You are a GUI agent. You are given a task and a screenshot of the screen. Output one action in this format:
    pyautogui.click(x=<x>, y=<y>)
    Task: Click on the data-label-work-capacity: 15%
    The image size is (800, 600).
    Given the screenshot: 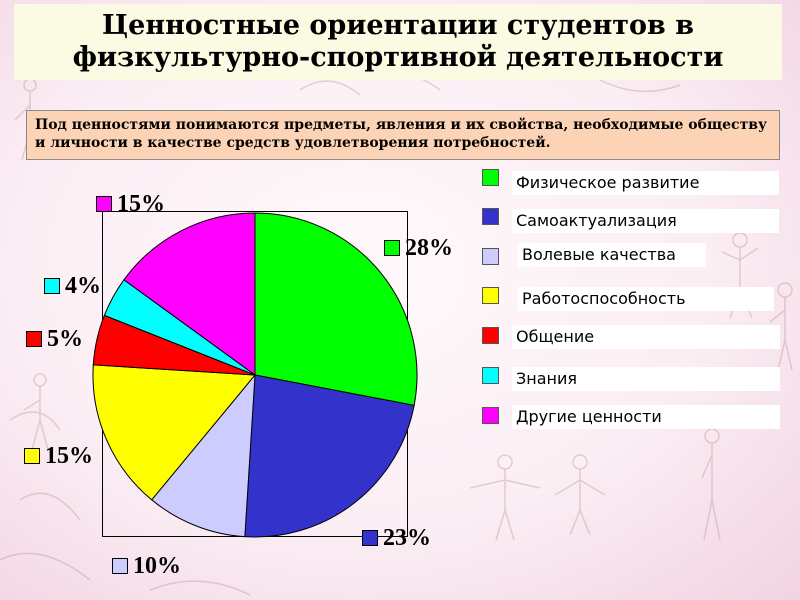 What is the action you would take?
    pyautogui.click(x=58, y=456)
    